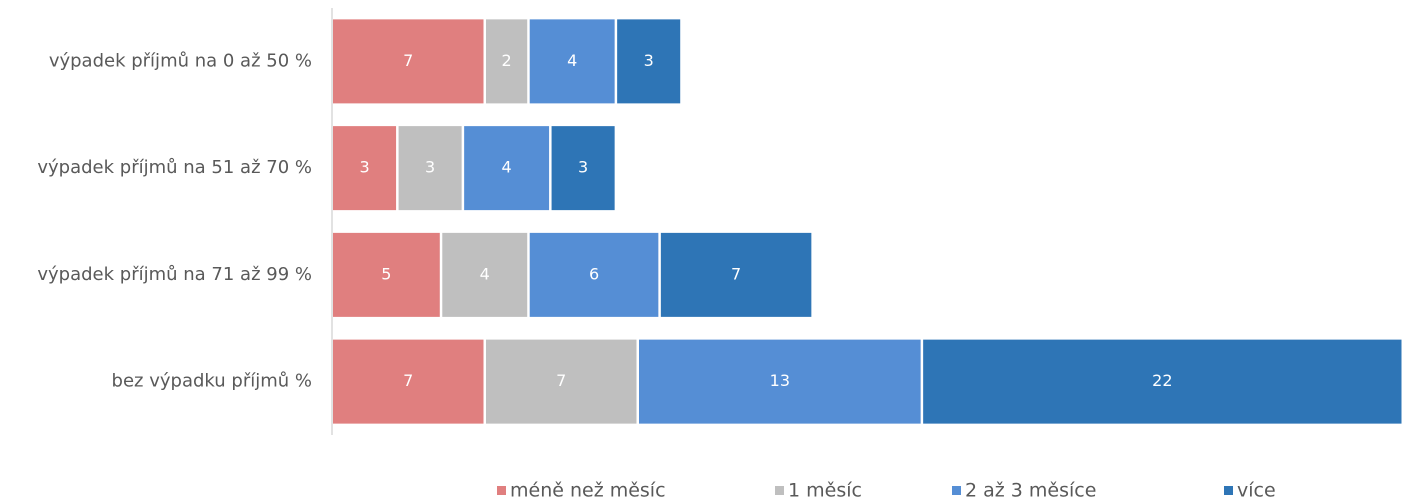 This screenshot has width=1404, height=501. What do you see at coordinates (1256, 490) in the screenshot?
I see `legend-label: více` at bounding box center [1256, 490].